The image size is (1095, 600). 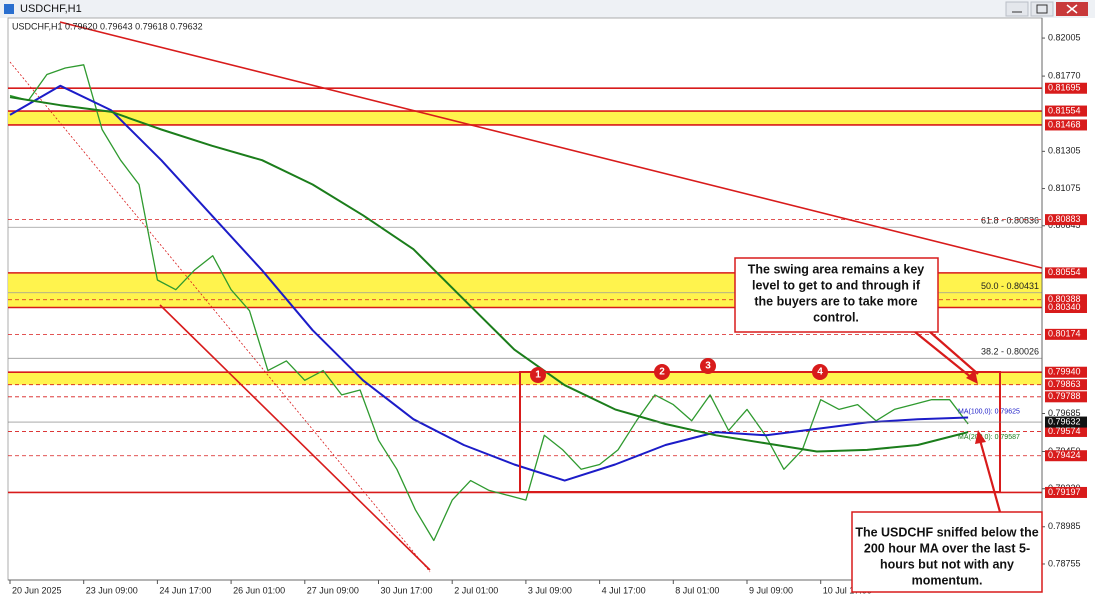 I want to click on level-label: 0.81695, so click(x=1064, y=88).